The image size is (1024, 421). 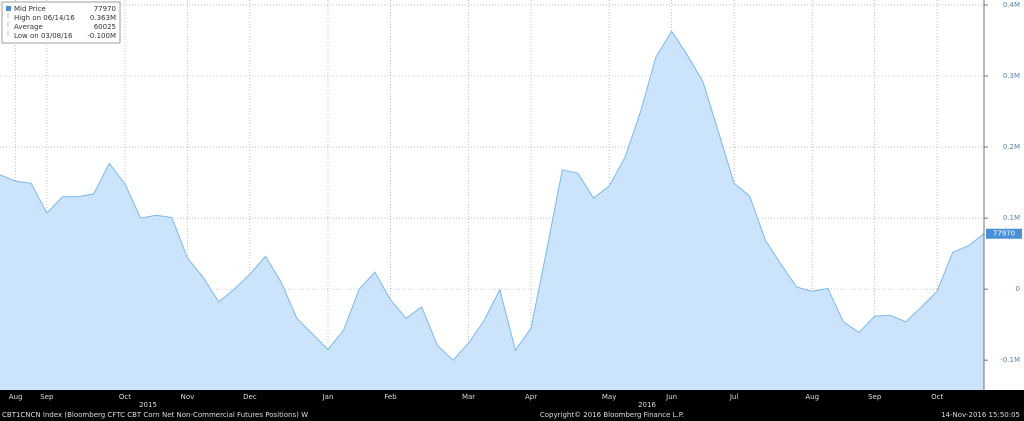 What do you see at coordinates (105, 9) in the screenshot?
I see `legend-value: 77970` at bounding box center [105, 9].